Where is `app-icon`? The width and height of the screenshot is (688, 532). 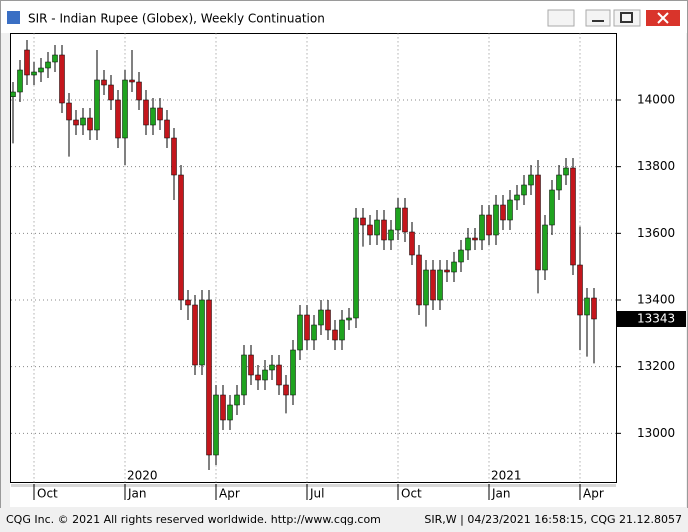
app-icon is located at coordinates (13, 17).